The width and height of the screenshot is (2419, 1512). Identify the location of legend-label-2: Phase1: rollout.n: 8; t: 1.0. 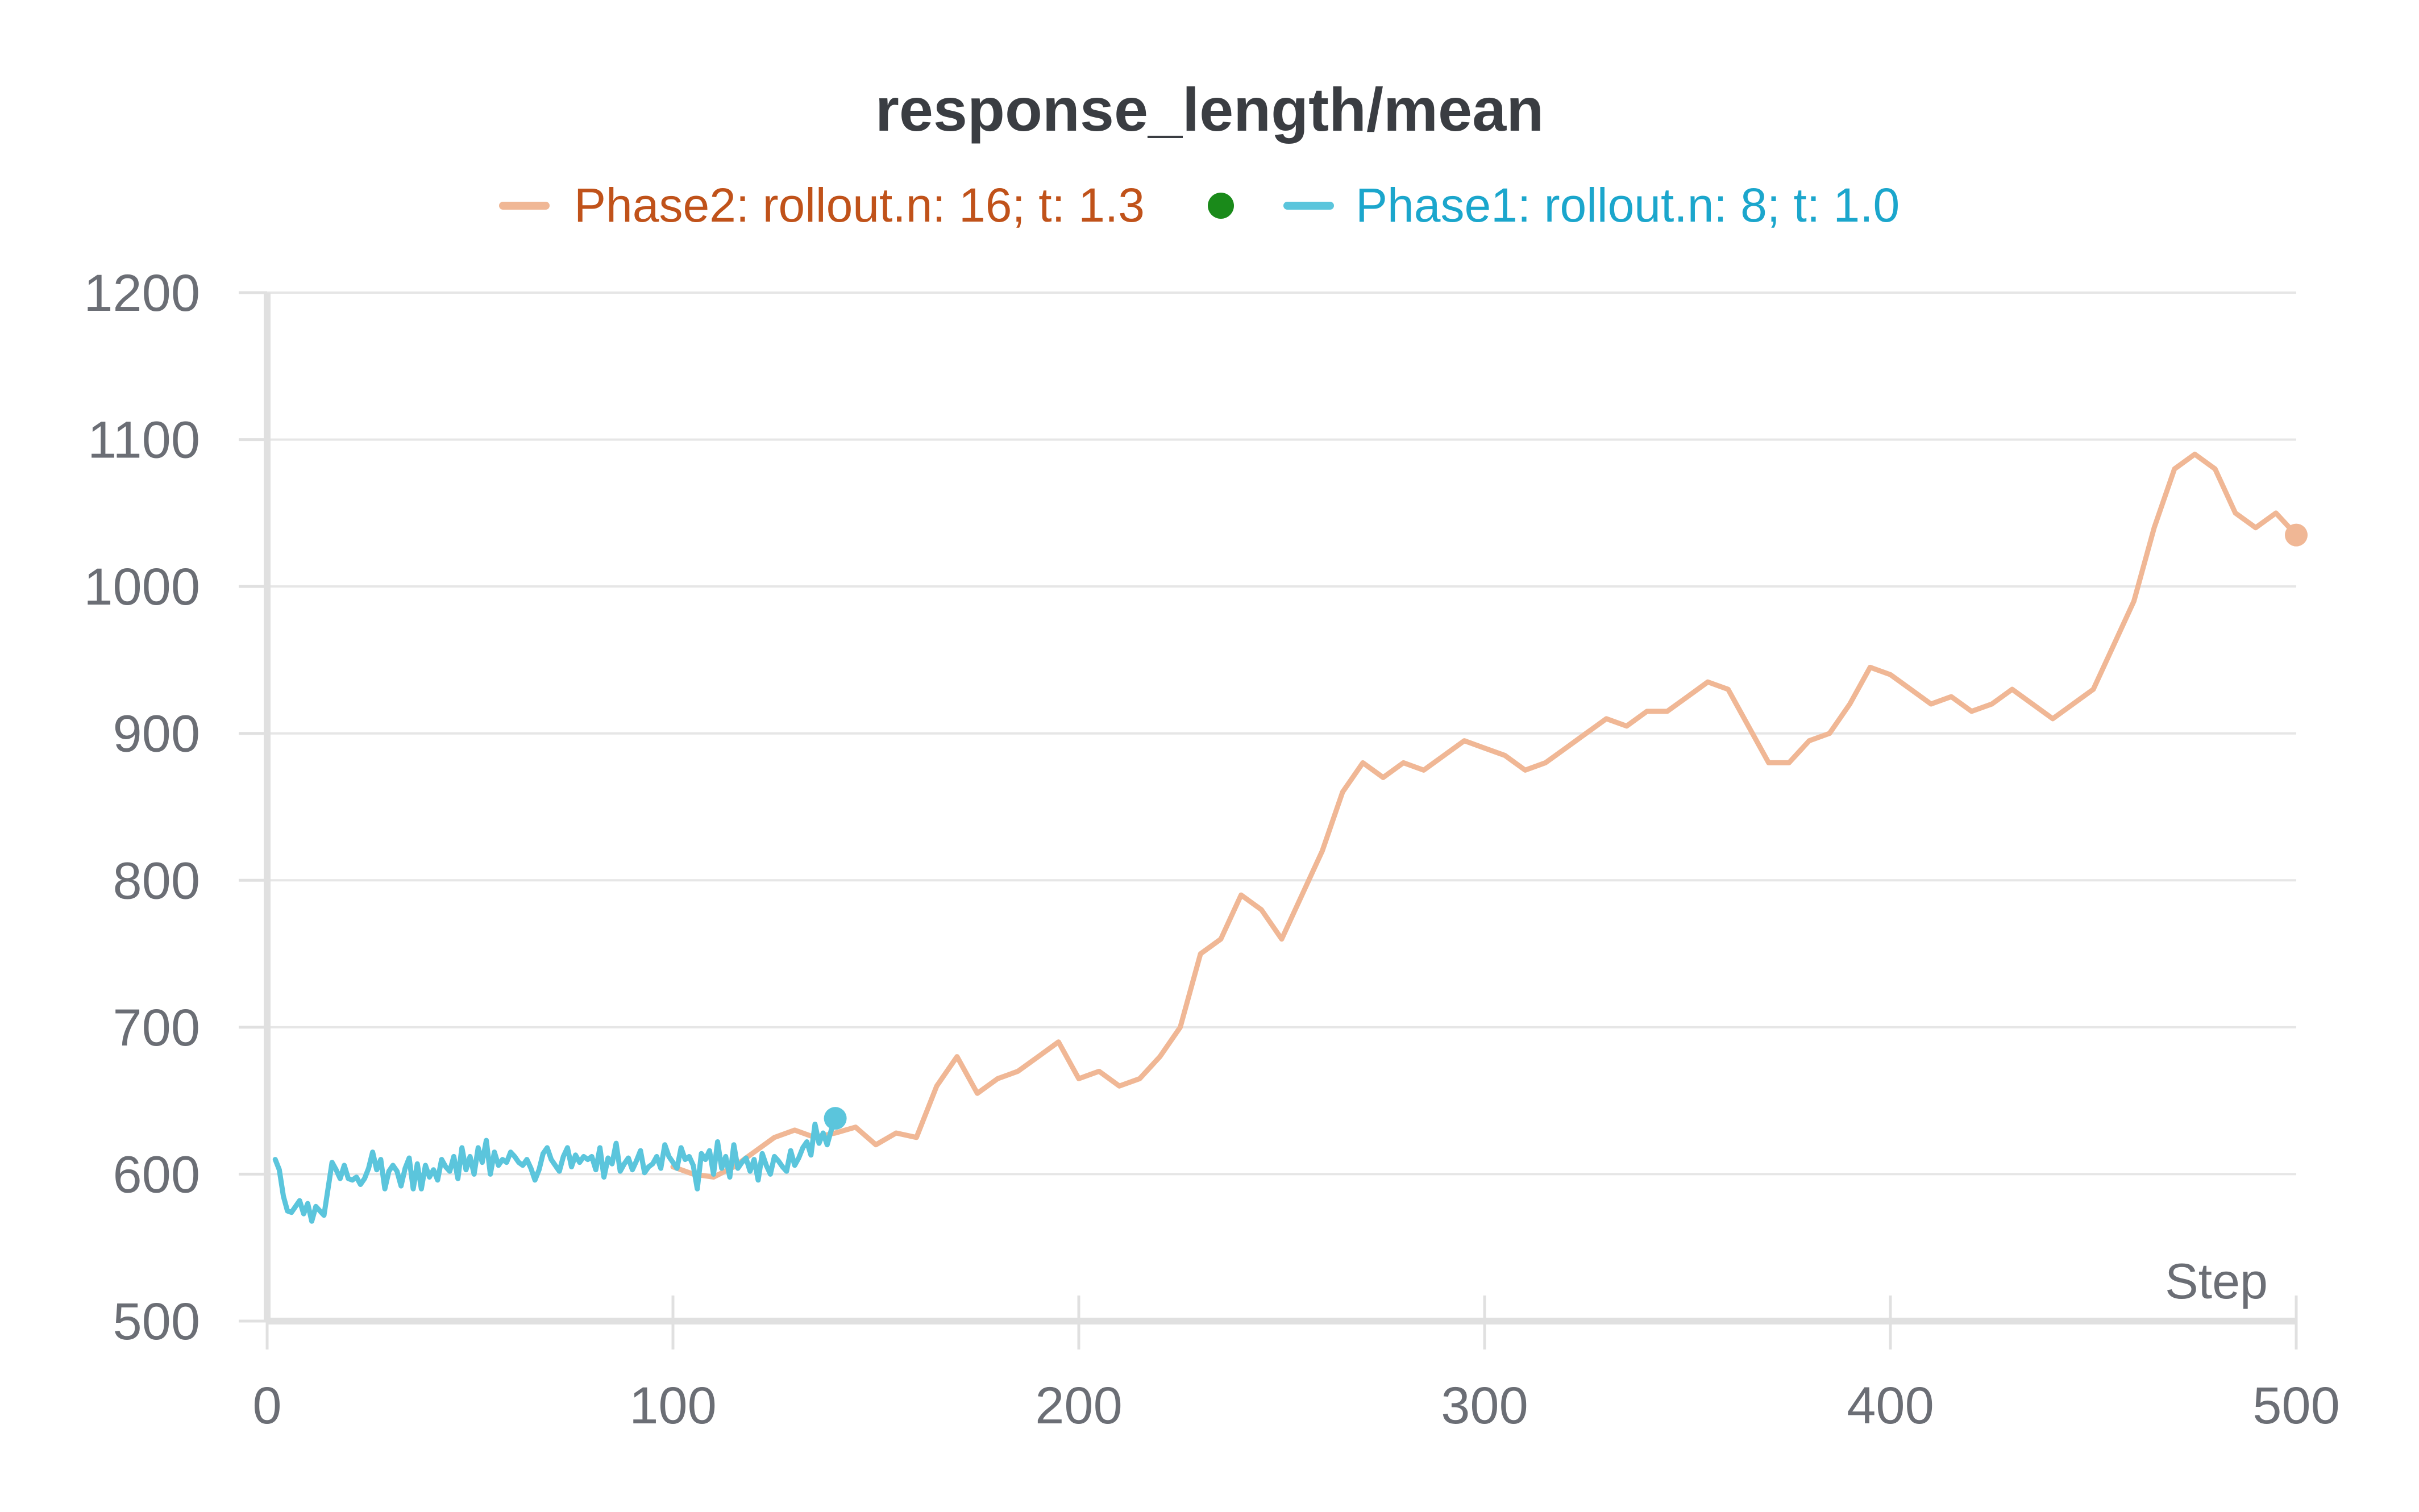
(1628, 205).